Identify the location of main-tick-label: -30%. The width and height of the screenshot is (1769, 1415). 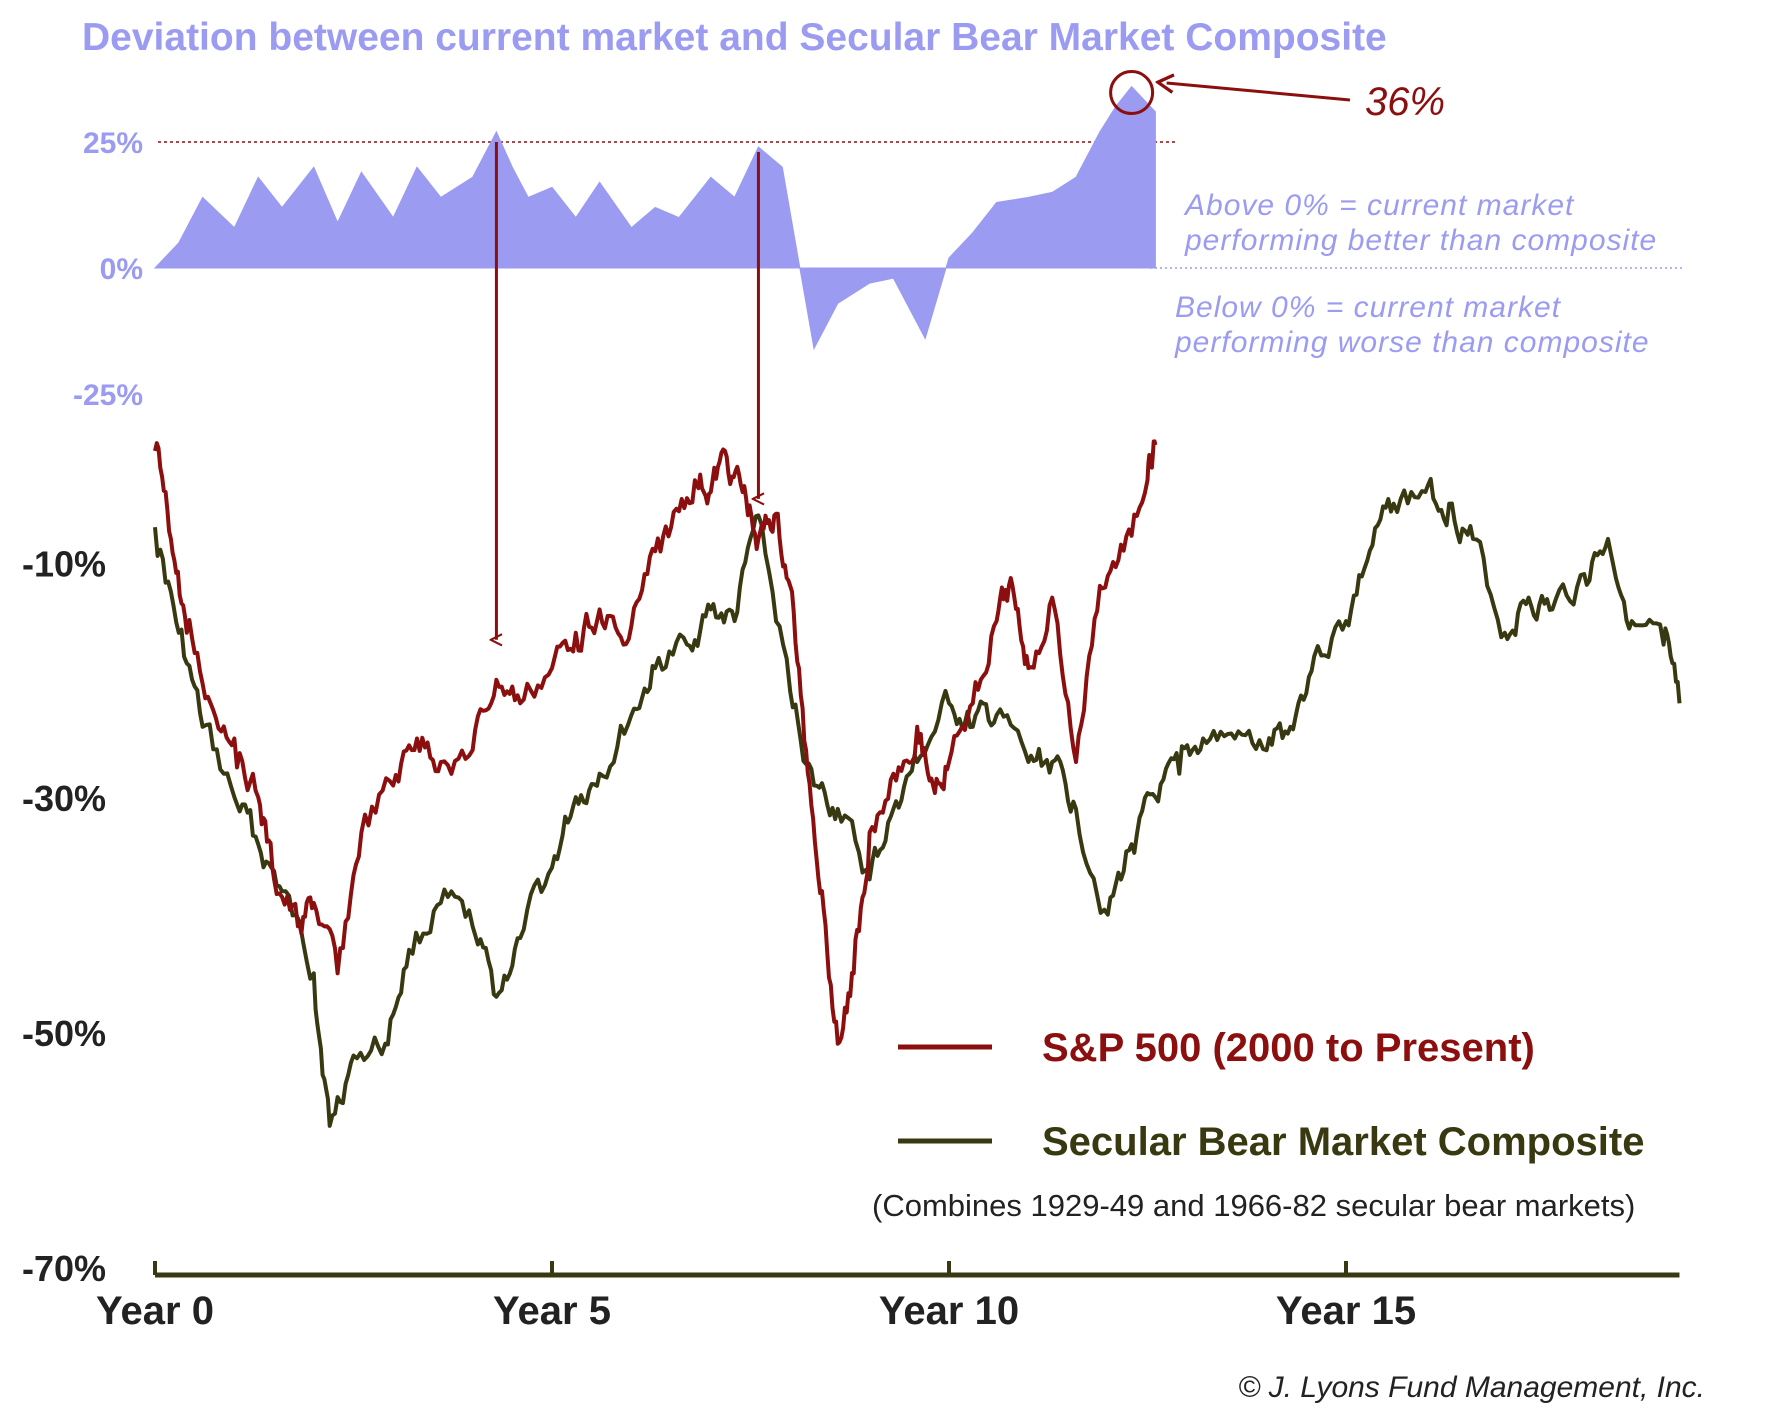
(64, 798).